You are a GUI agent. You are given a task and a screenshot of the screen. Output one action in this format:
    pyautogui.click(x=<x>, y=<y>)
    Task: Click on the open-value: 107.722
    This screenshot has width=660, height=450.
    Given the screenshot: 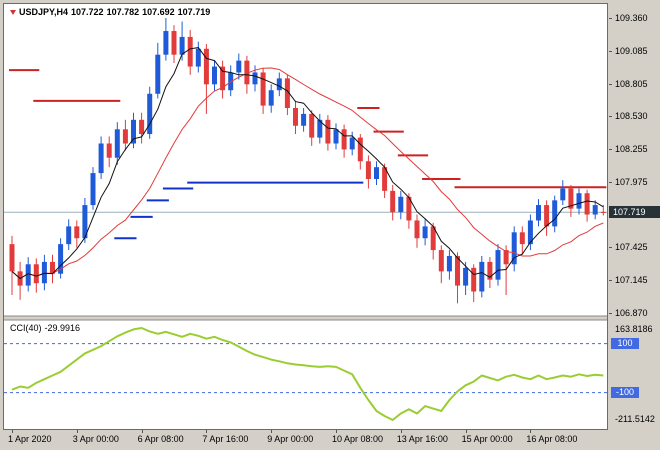 What is the action you would take?
    pyautogui.click(x=87, y=12)
    